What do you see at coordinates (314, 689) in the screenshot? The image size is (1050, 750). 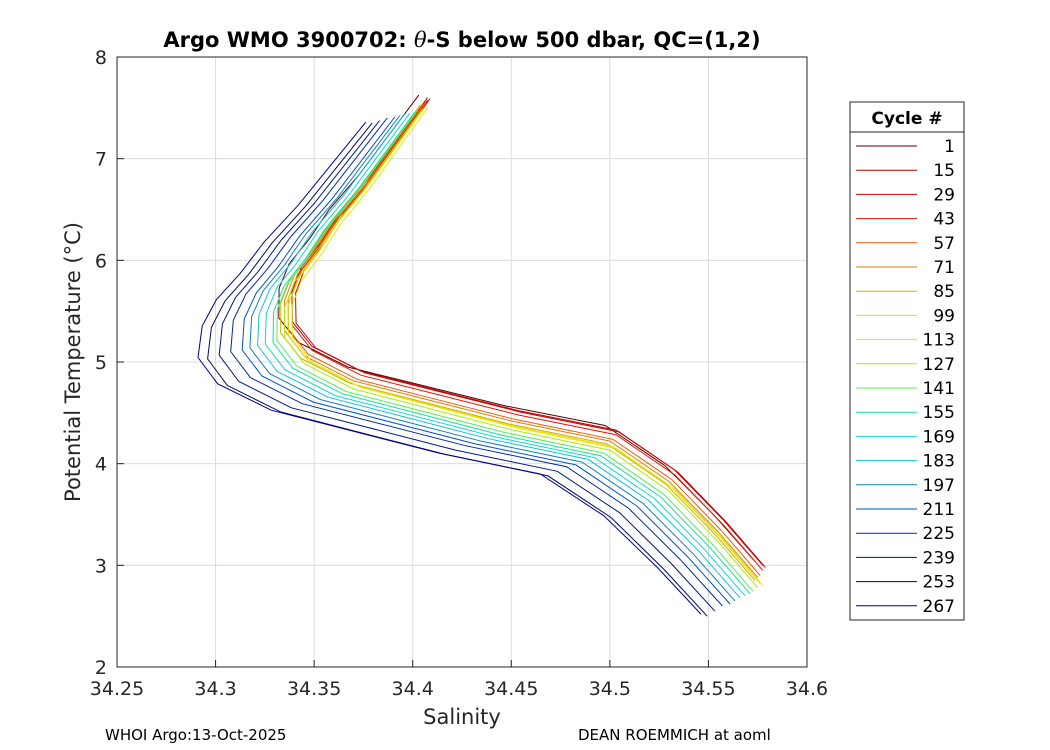 I see `x-tick-label: 34.35` at bounding box center [314, 689].